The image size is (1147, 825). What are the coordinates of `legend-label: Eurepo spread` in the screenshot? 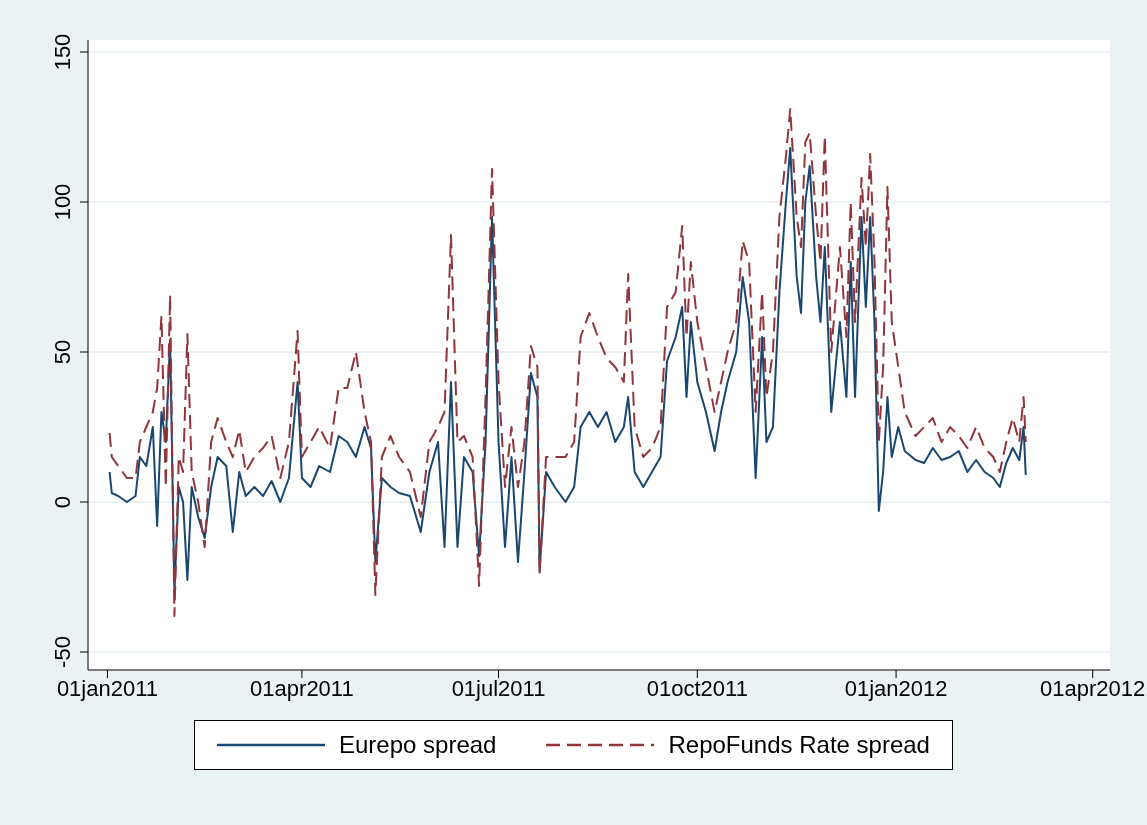 It's located at (418, 745).